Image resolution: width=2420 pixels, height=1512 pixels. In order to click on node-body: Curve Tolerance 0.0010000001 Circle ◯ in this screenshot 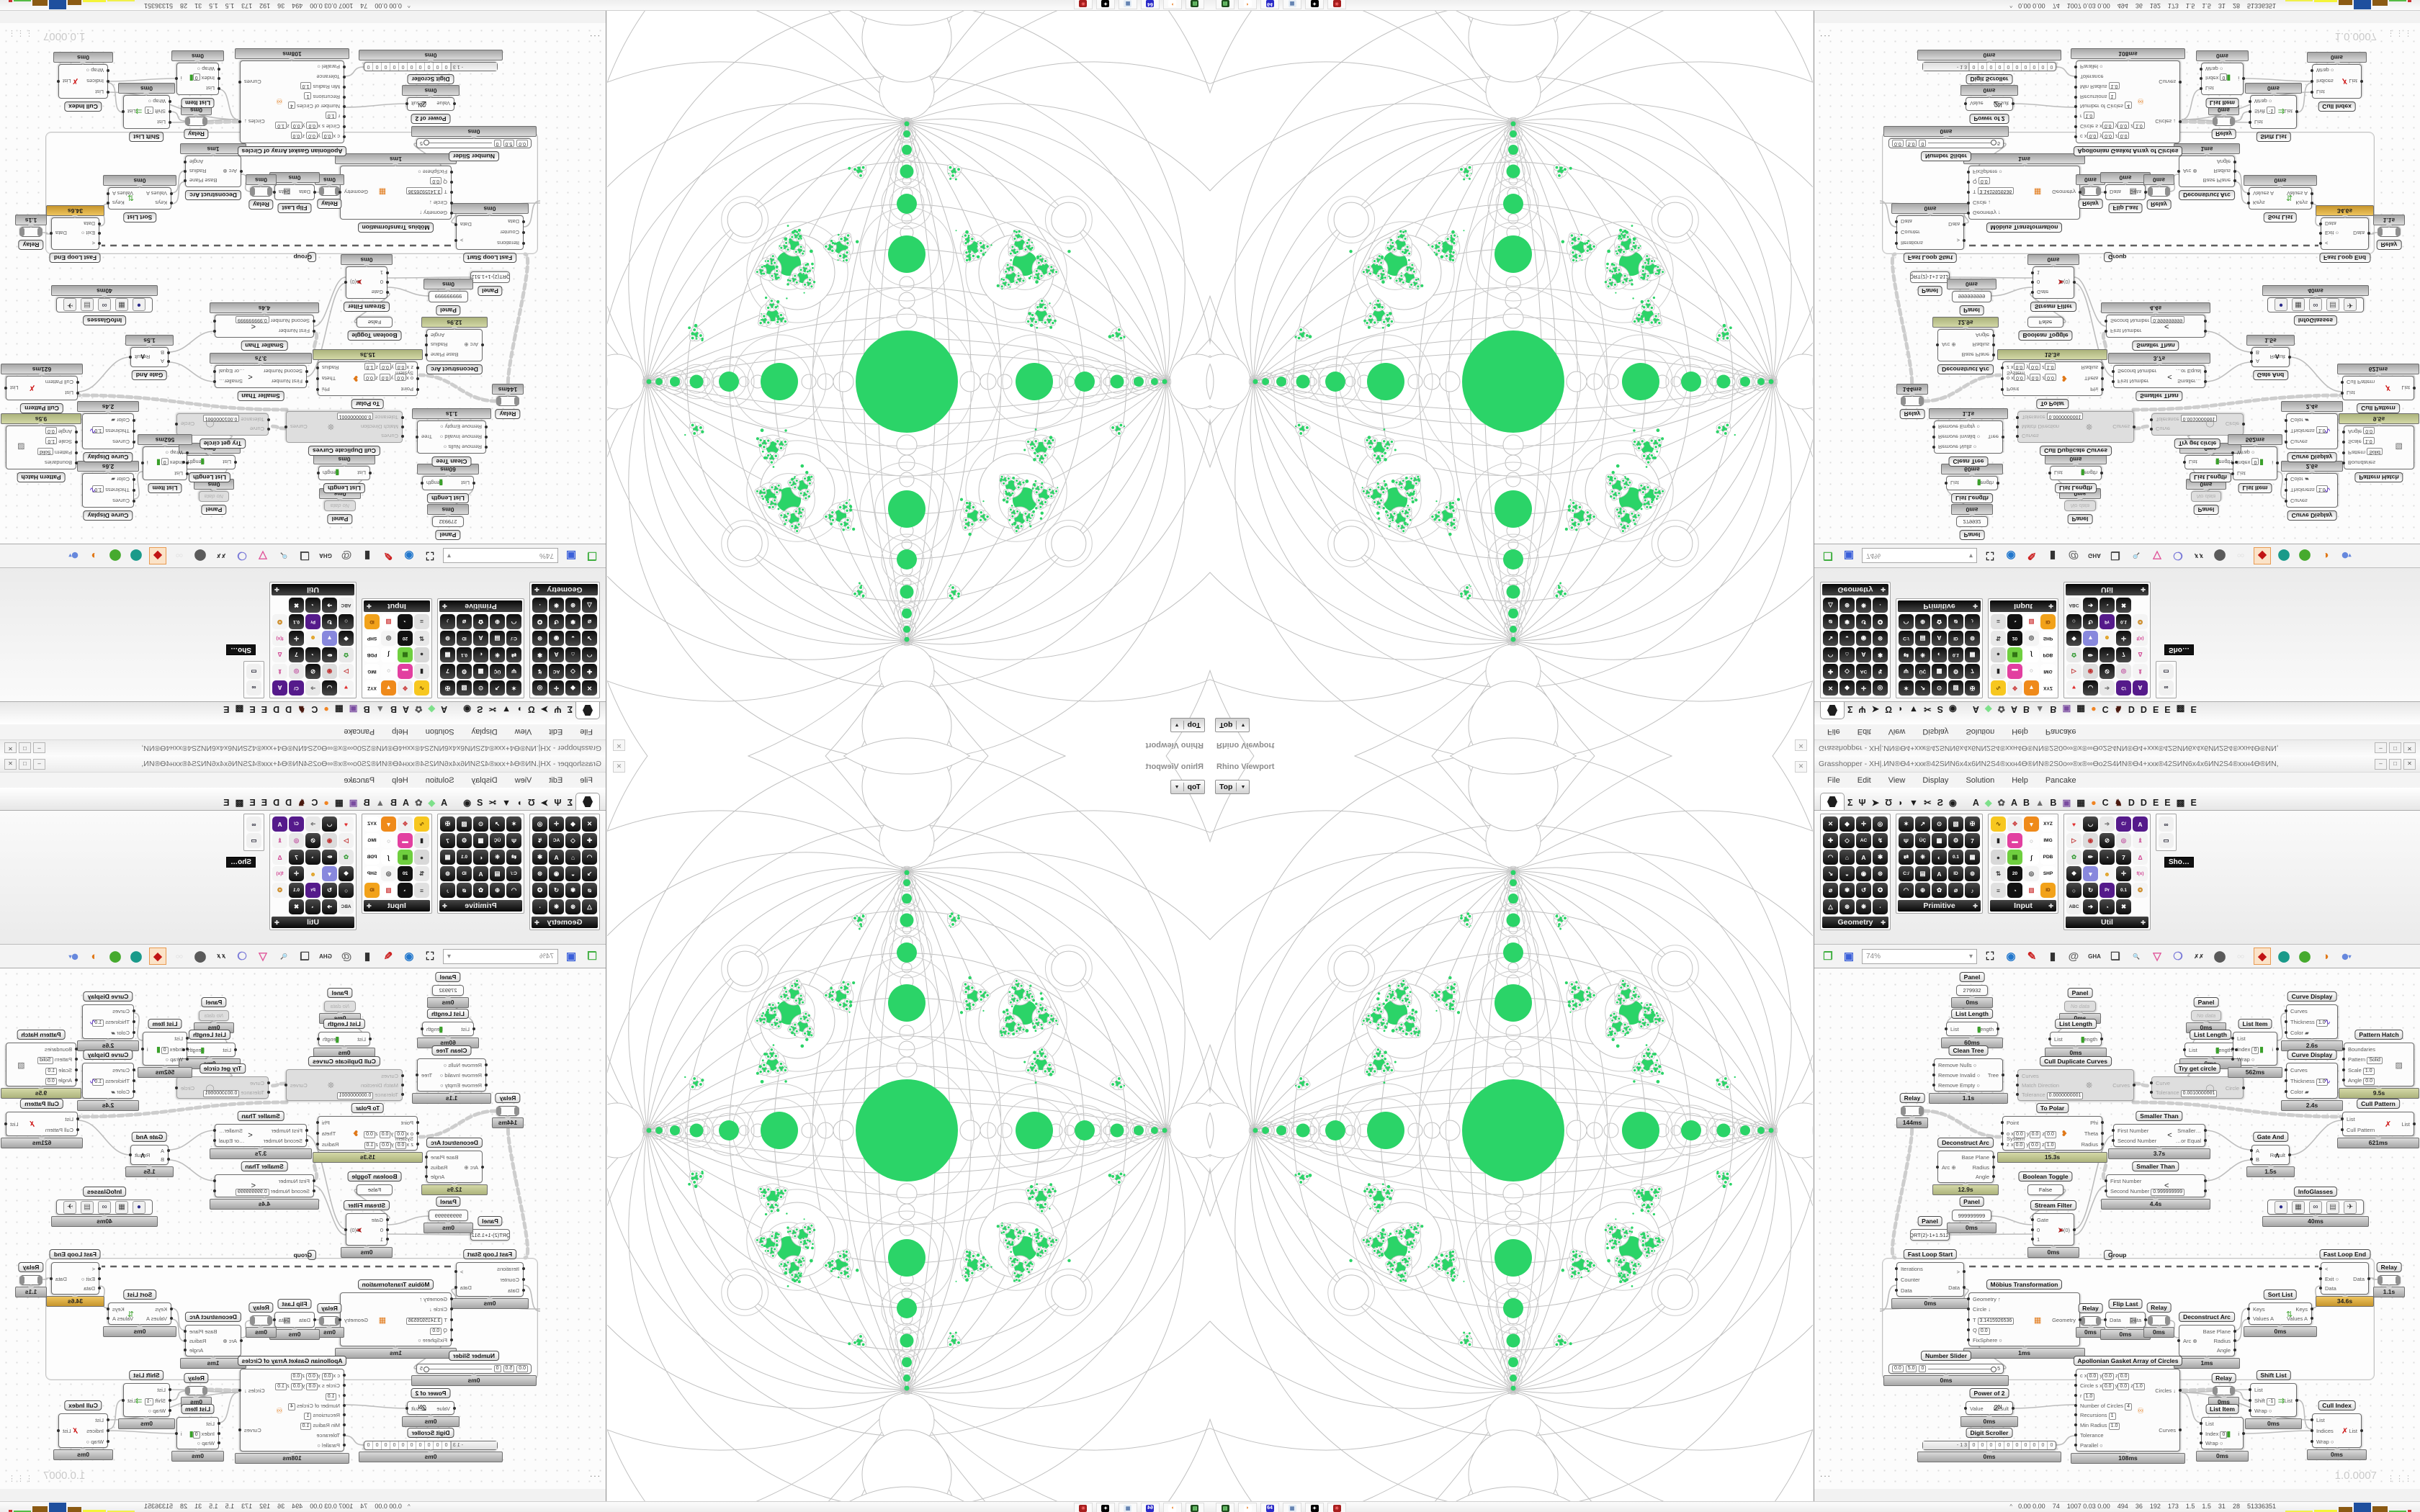, I will do `click(2197, 424)`.